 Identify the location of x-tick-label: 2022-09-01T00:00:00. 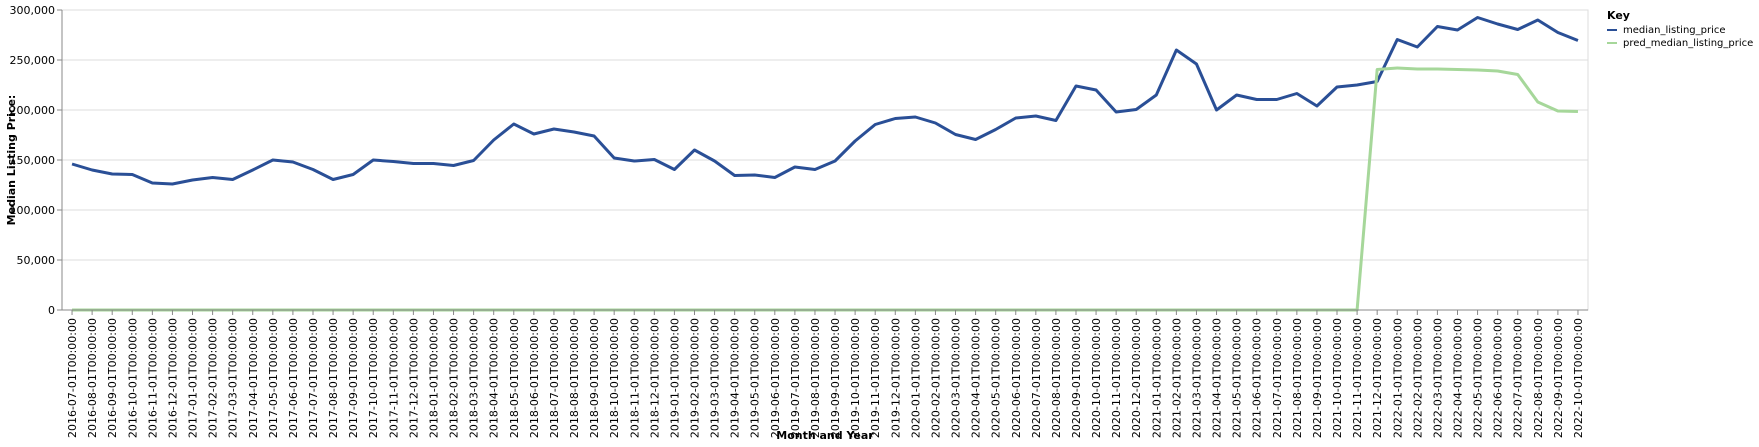
(1558, 378).